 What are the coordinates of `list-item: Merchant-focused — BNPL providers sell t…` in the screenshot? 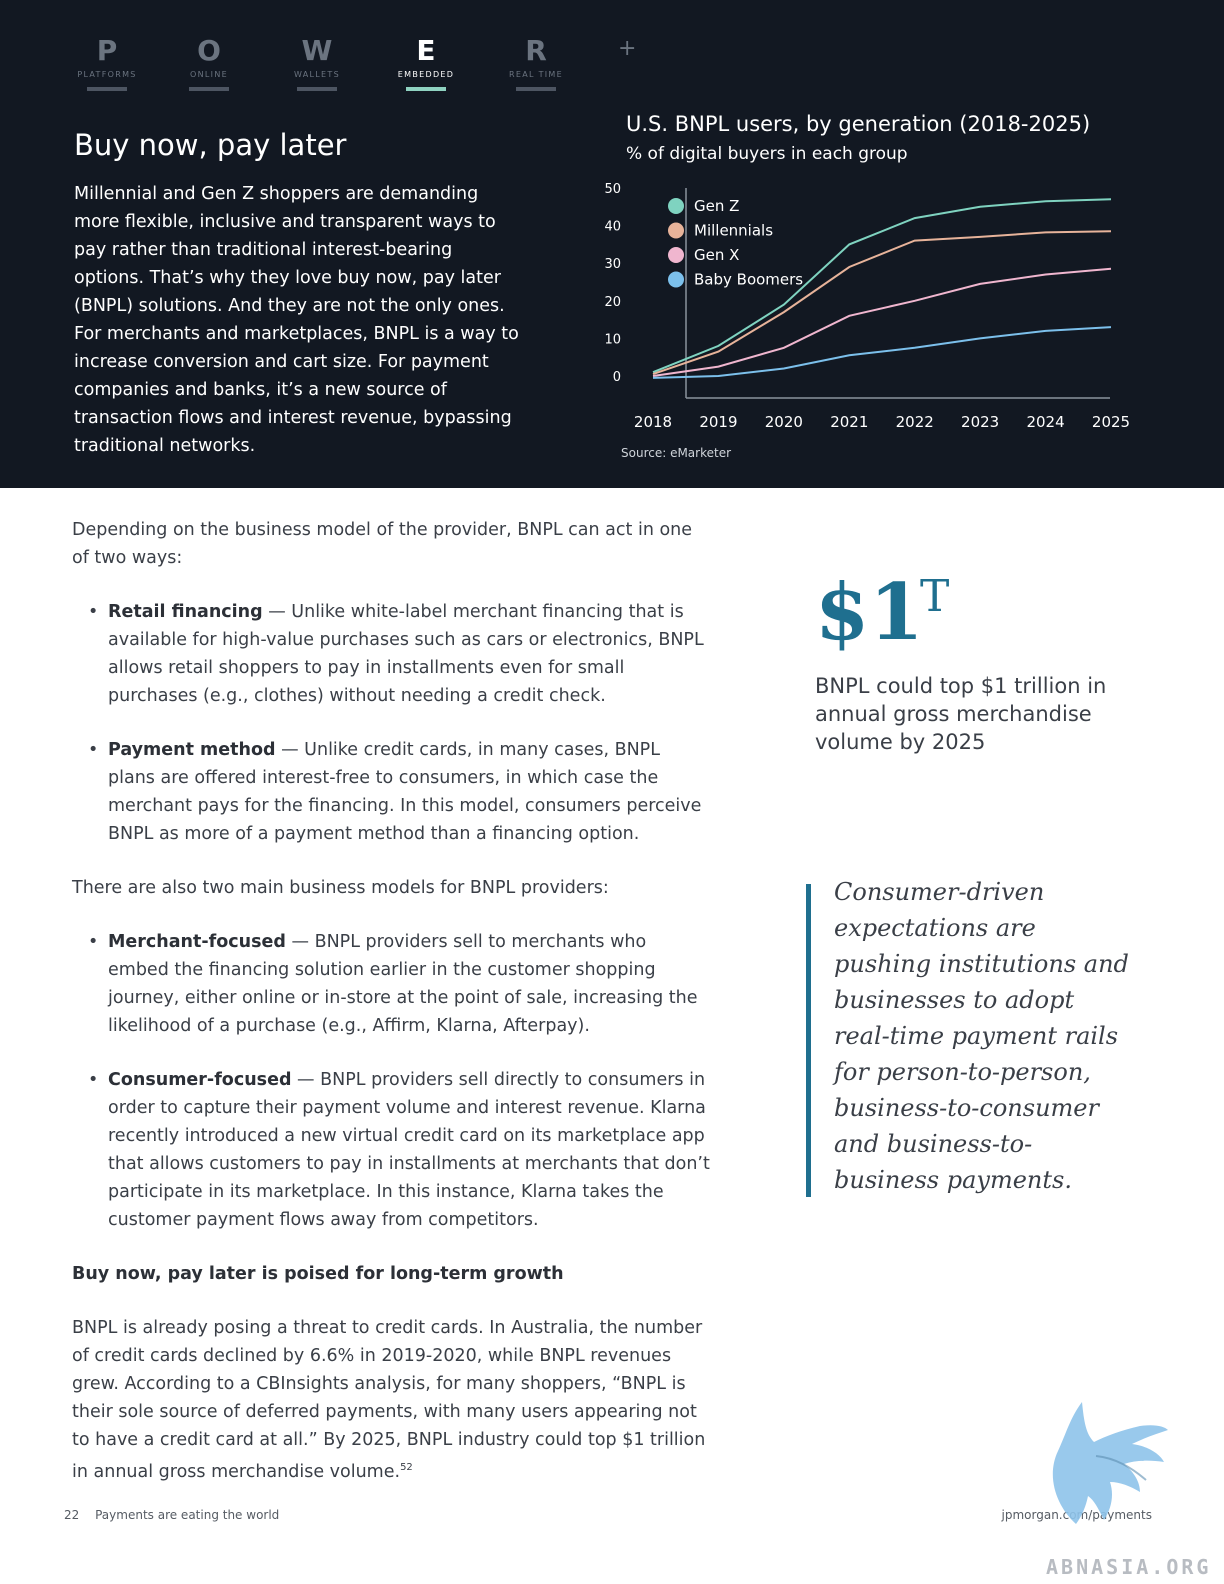 It's located at (392, 984).